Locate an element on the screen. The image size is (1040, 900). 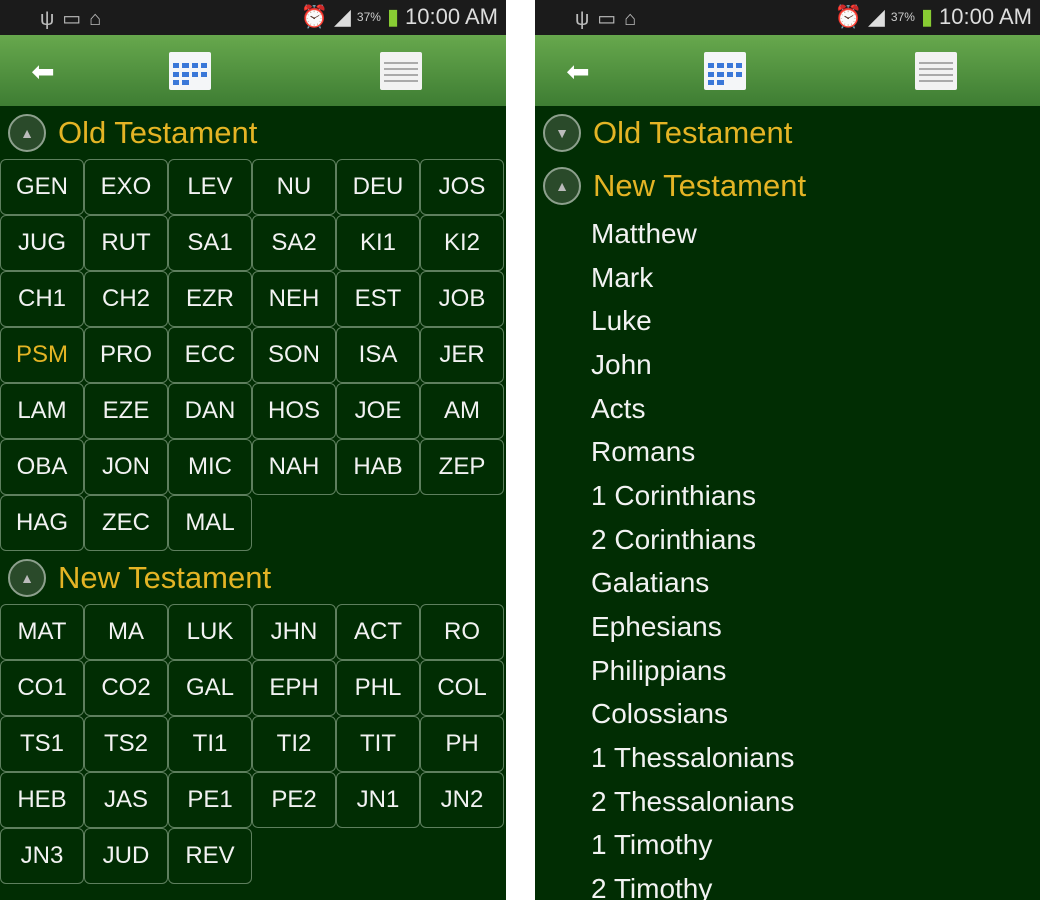
book-button: TI2 is located at coordinates (294, 744).